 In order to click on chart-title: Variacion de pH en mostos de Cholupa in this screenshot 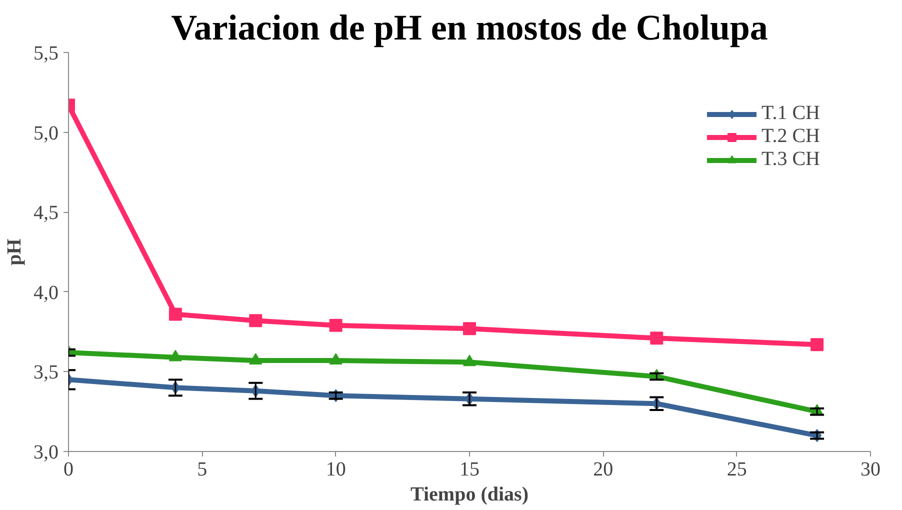, I will do `click(469, 28)`.